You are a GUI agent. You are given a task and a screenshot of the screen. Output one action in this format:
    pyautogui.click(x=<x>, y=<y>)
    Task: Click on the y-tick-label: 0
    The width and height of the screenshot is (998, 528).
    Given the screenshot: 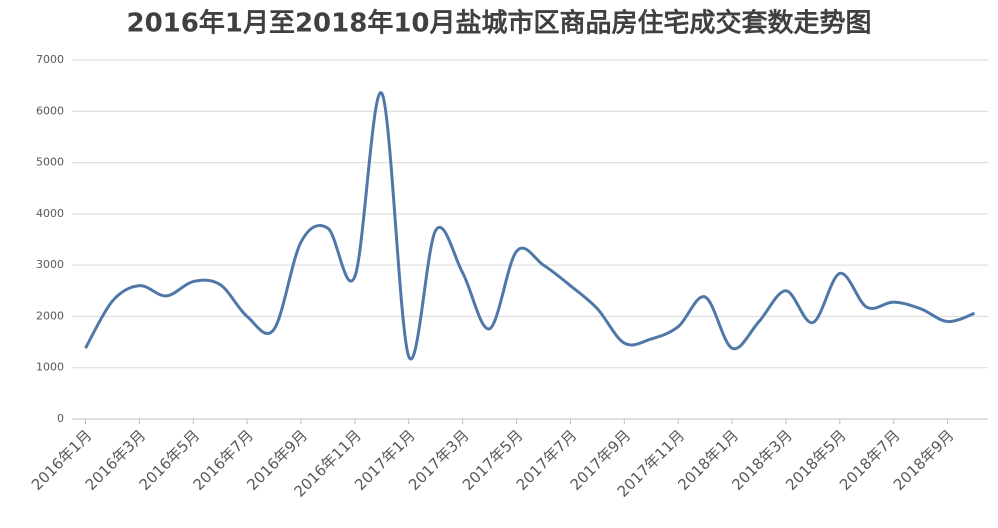 What is the action you would take?
    pyautogui.click(x=60, y=418)
    